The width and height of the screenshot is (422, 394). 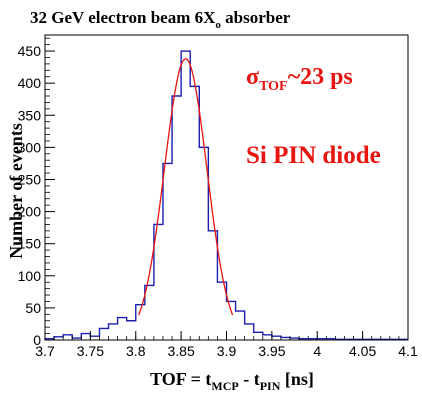 I want to click on y-tick-label: 350, so click(x=30, y=115).